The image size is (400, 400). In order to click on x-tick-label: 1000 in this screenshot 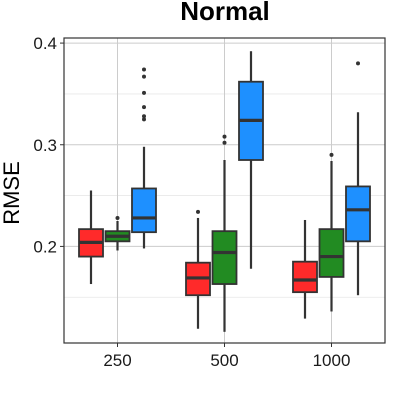, I will do `click(332, 360)`.